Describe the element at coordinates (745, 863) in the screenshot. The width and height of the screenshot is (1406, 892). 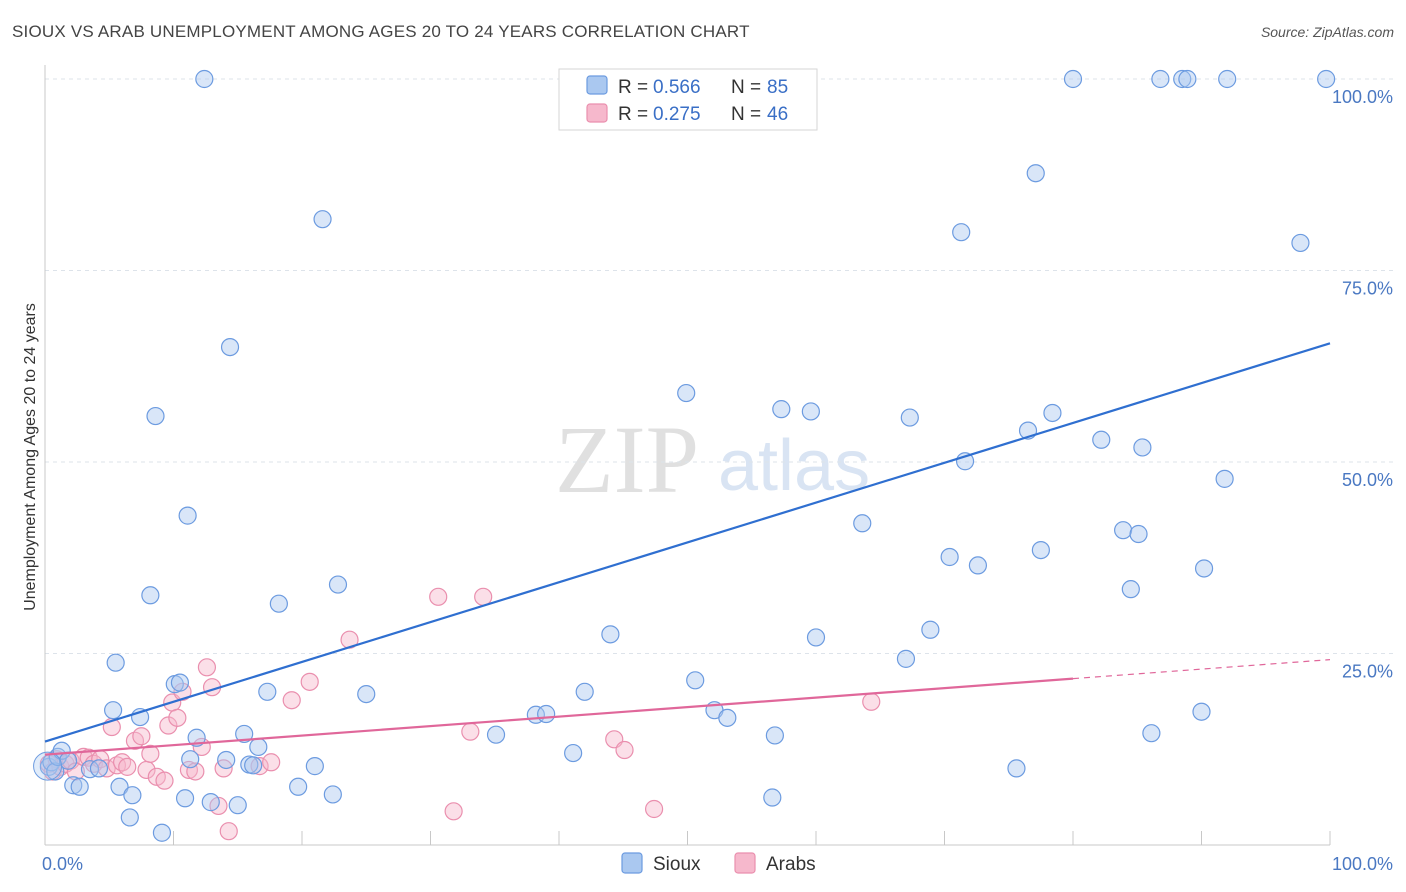
I see `legend-swatch-arabs` at that location.